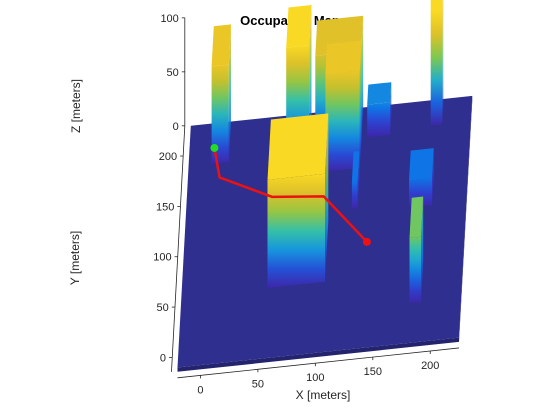 The image size is (560, 420). What do you see at coordinates (168, 157) in the screenshot?
I see `y-tick-label: 200` at bounding box center [168, 157].